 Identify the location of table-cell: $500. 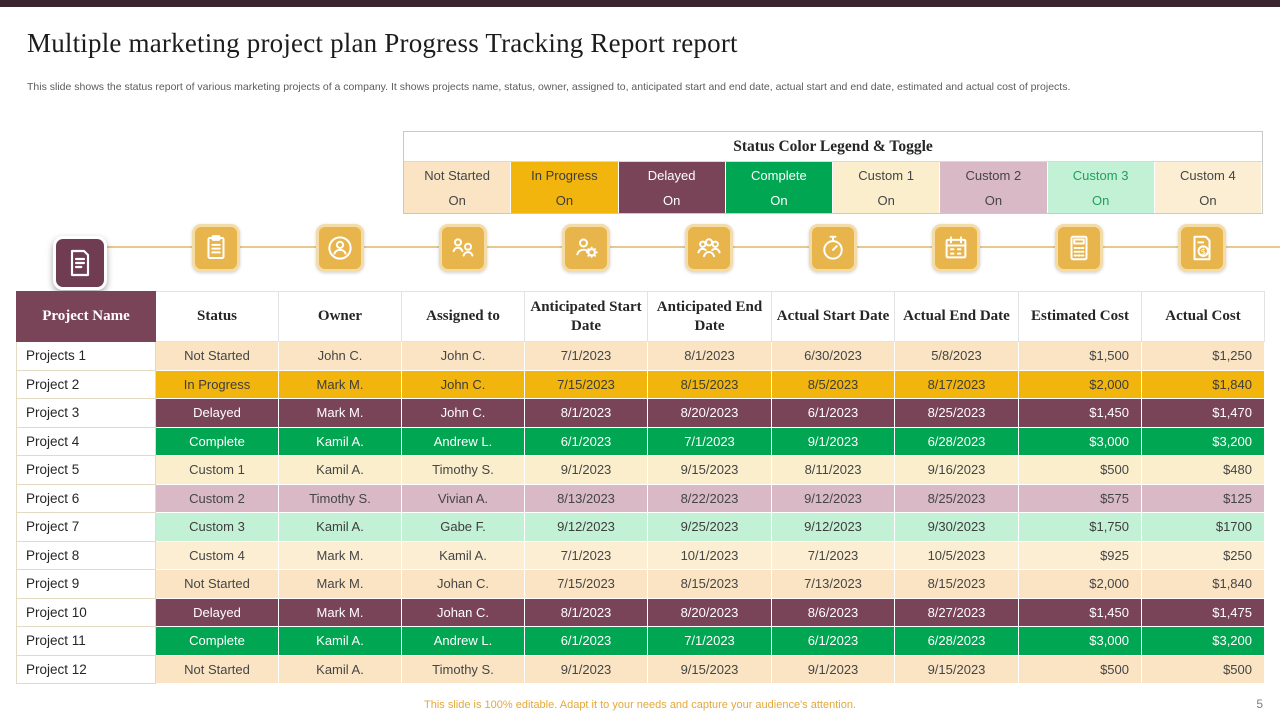
(1080, 669).